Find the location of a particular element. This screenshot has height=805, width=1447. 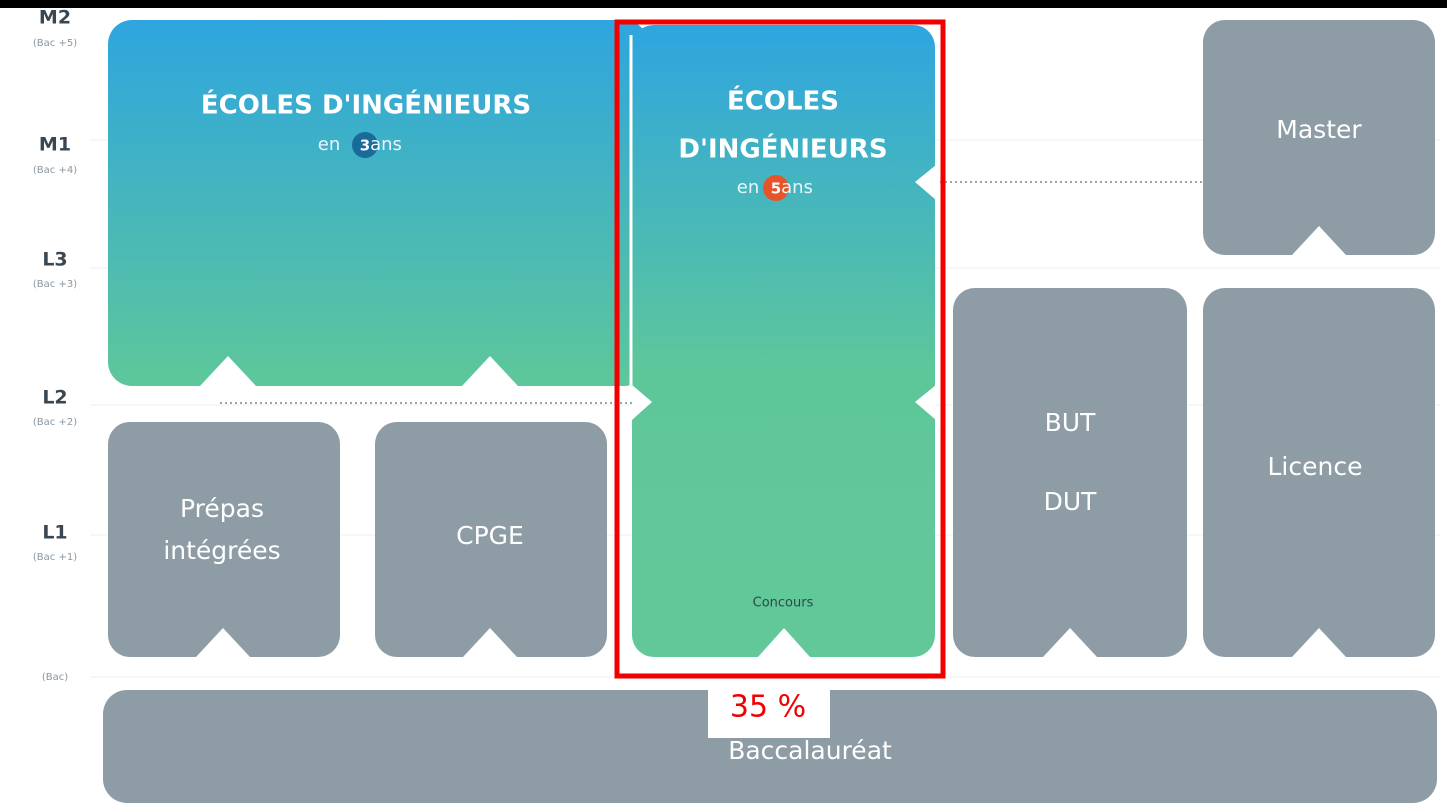

prepas-box is located at coordinates (224, 539).